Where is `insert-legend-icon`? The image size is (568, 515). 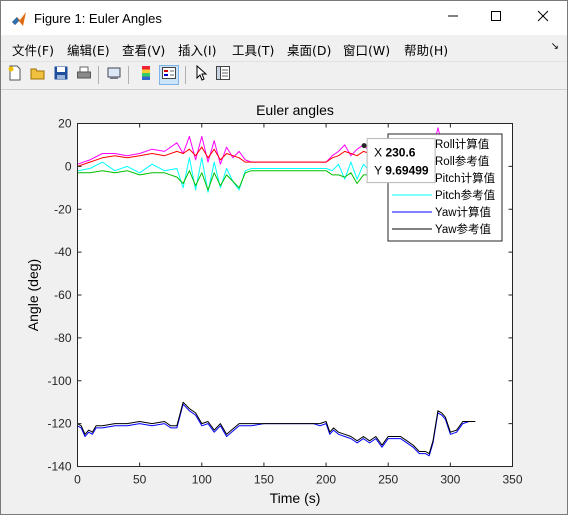
insert-legend-icon is located at coordinates (169, 75).